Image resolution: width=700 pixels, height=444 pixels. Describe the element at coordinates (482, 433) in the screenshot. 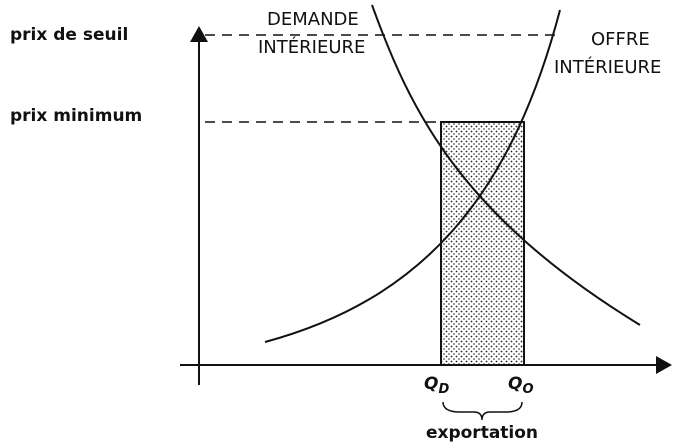

I see `export-label: exportation` at that location.